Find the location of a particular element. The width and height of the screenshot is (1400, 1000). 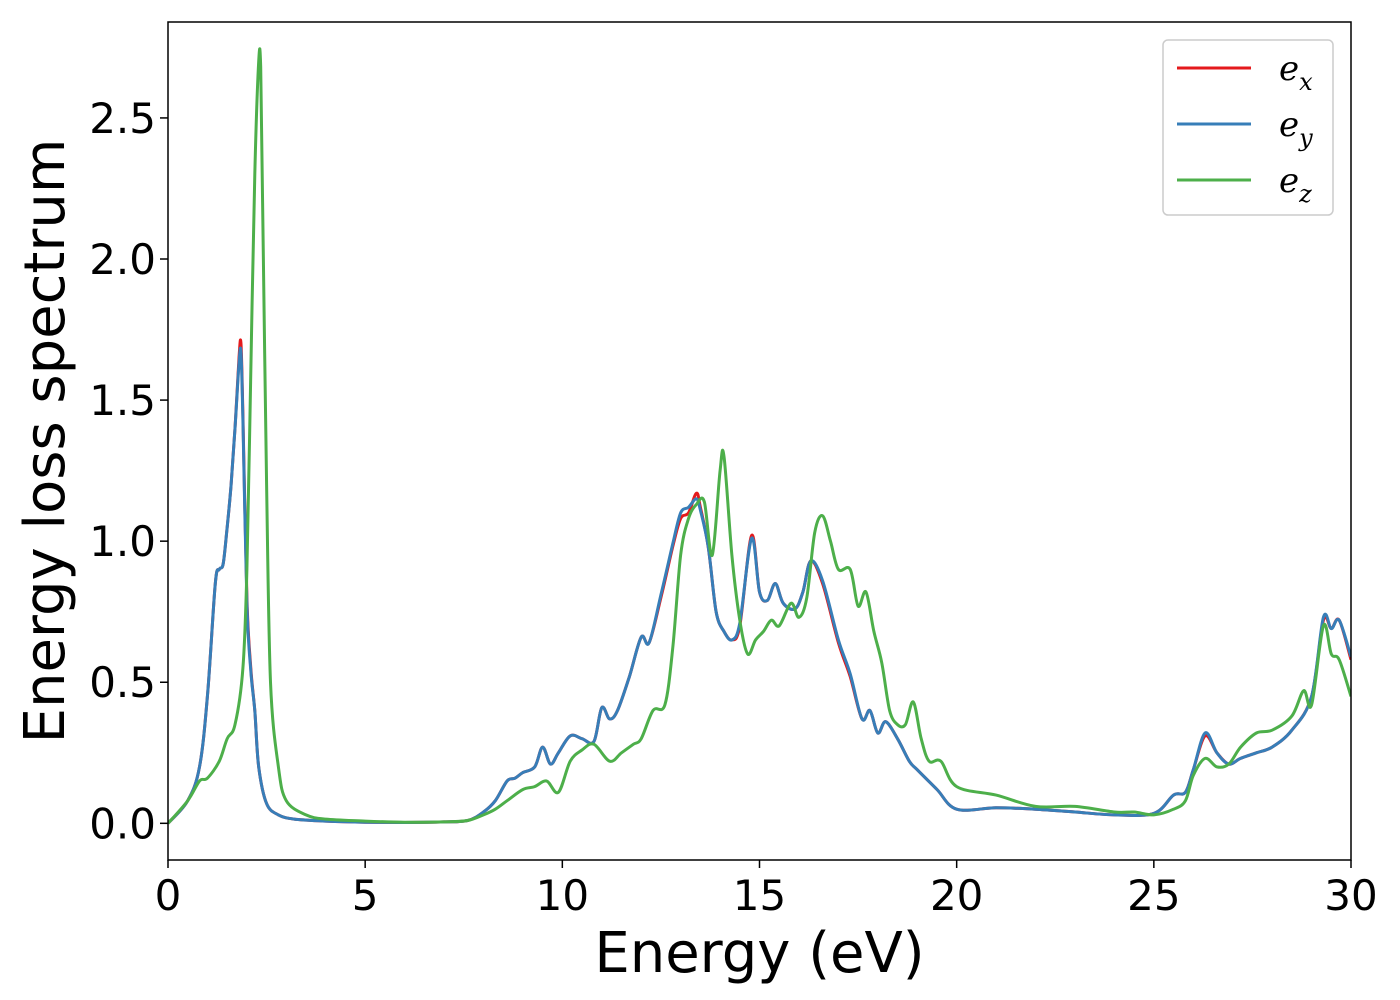

y-tick-label: 2.0 is located at coordinates (122, 259).